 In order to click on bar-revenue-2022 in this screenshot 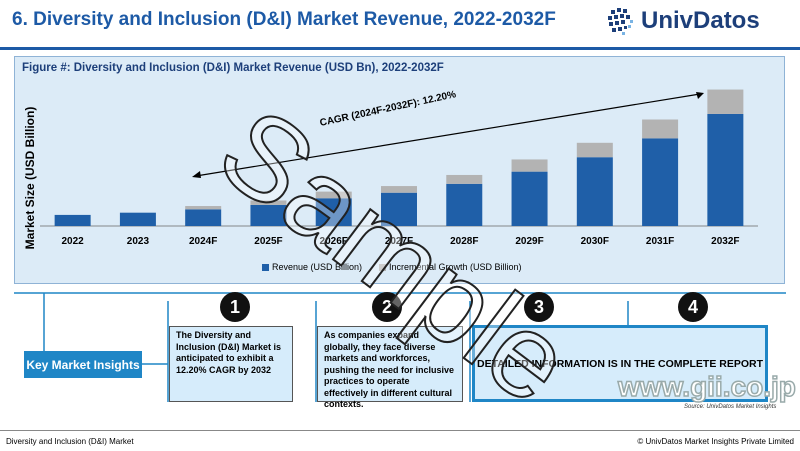, I will do `click(72, 220)`.